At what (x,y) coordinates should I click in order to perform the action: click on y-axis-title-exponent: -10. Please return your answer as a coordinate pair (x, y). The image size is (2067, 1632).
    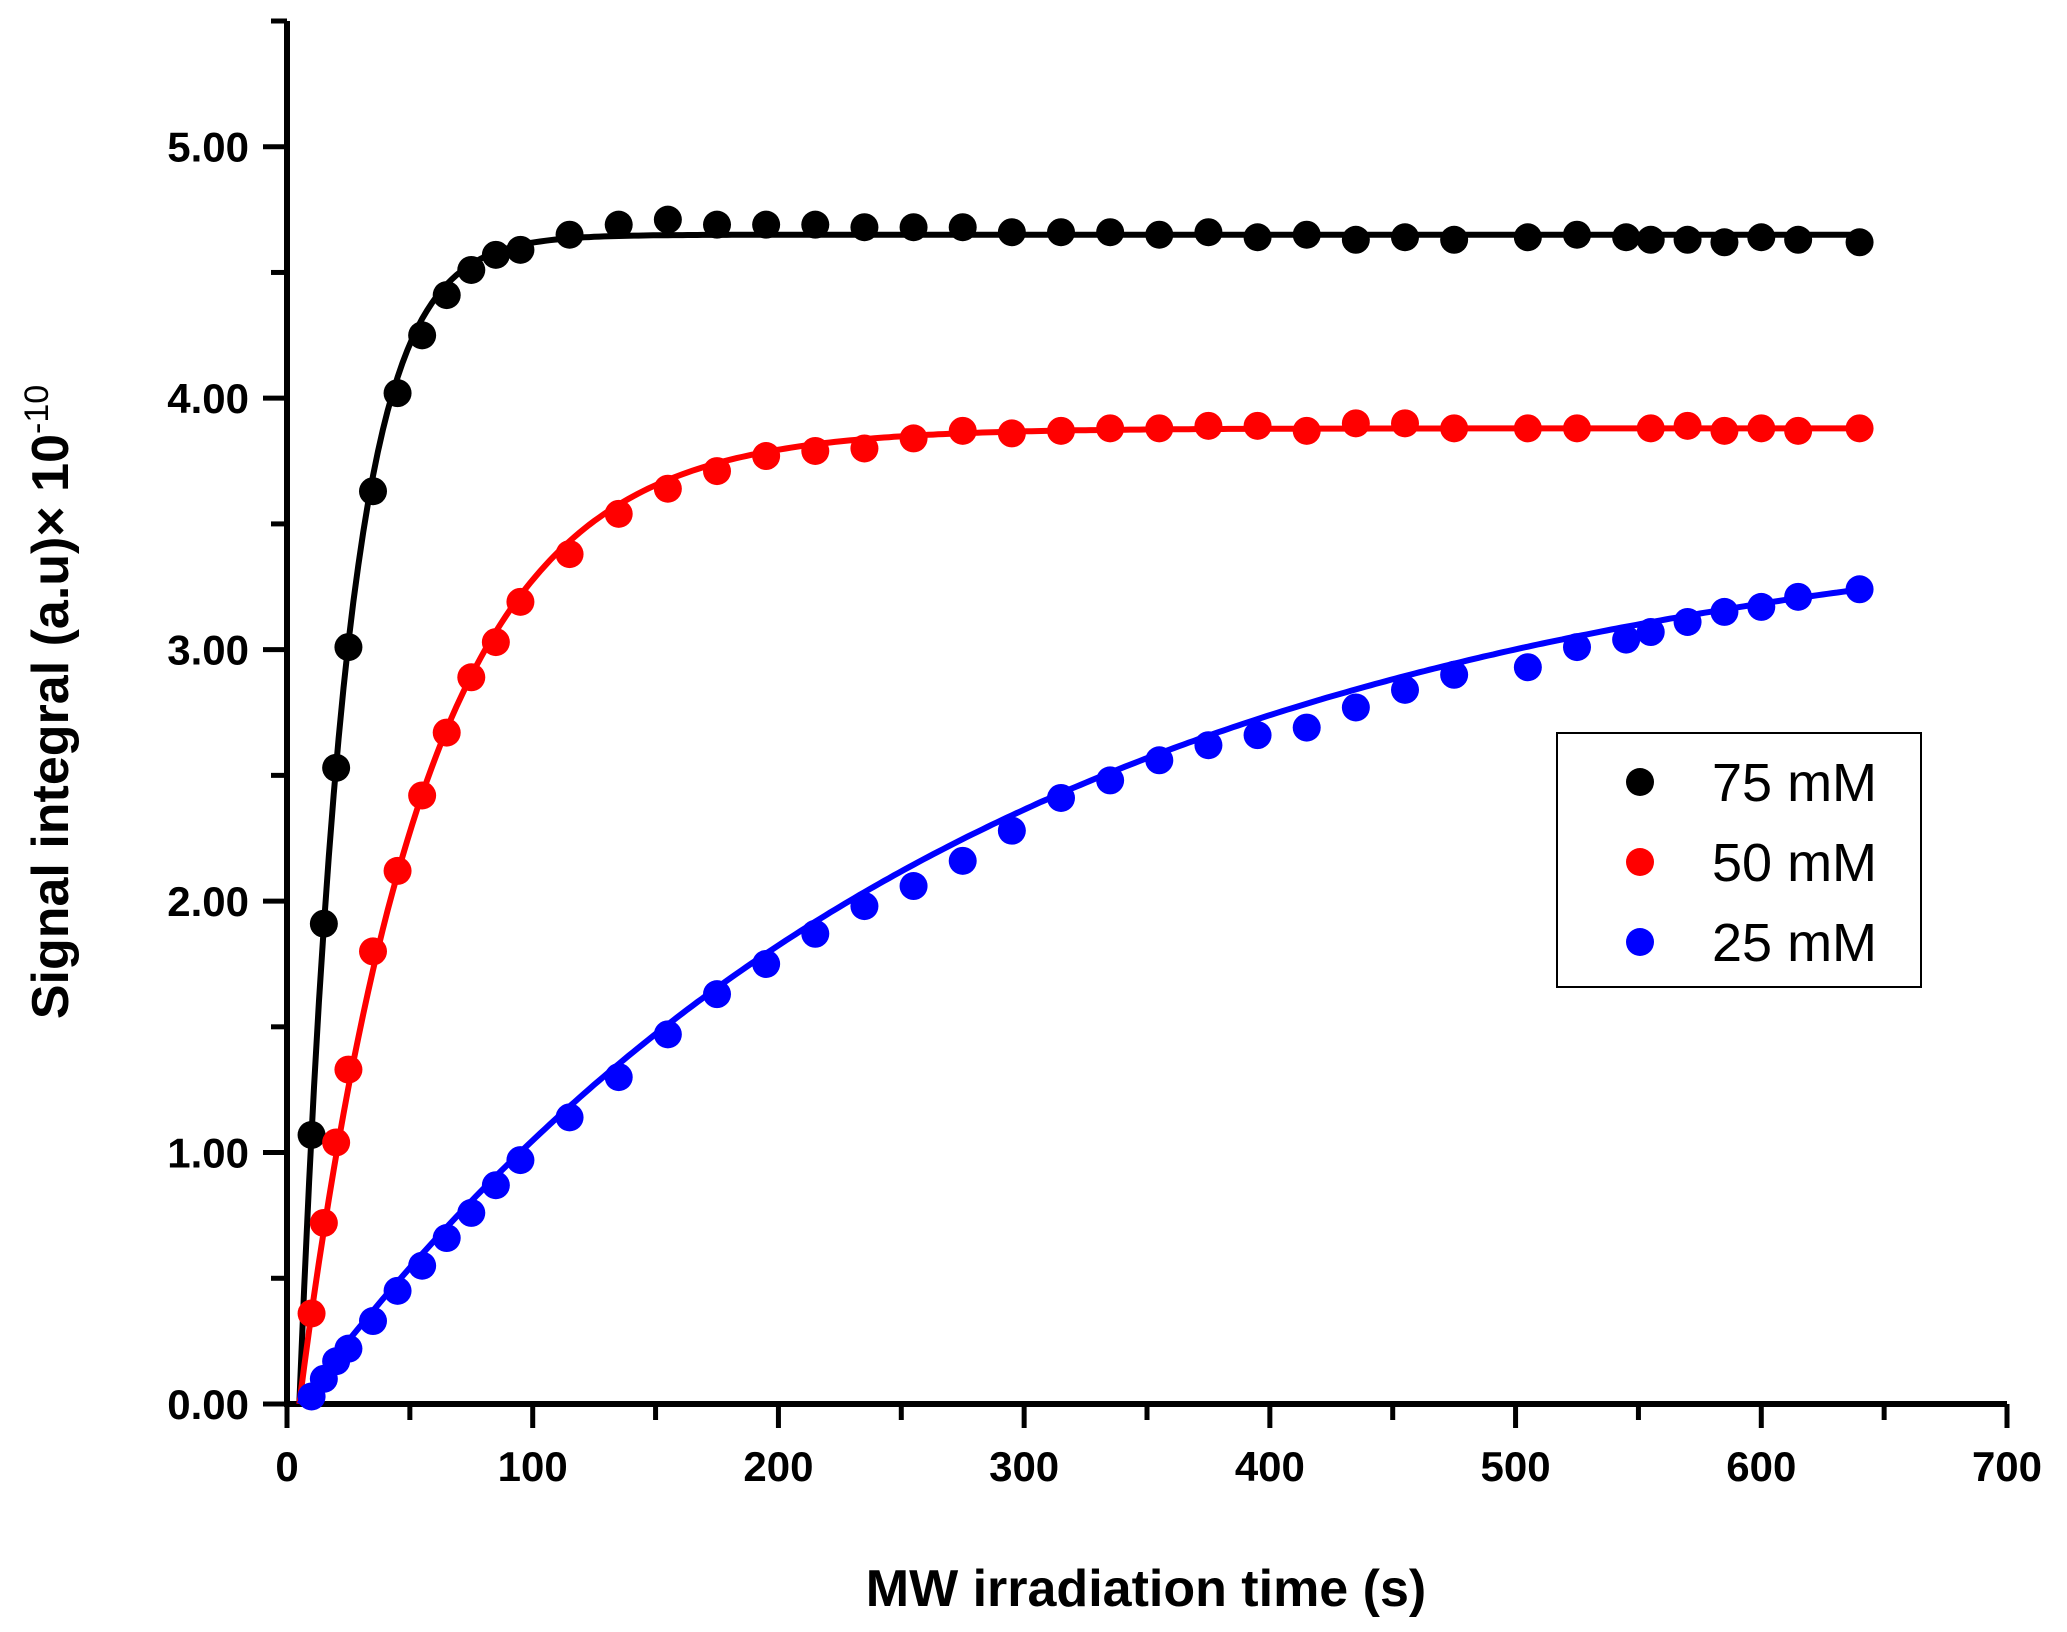
    Looking at the image, I should click on (37, 409).